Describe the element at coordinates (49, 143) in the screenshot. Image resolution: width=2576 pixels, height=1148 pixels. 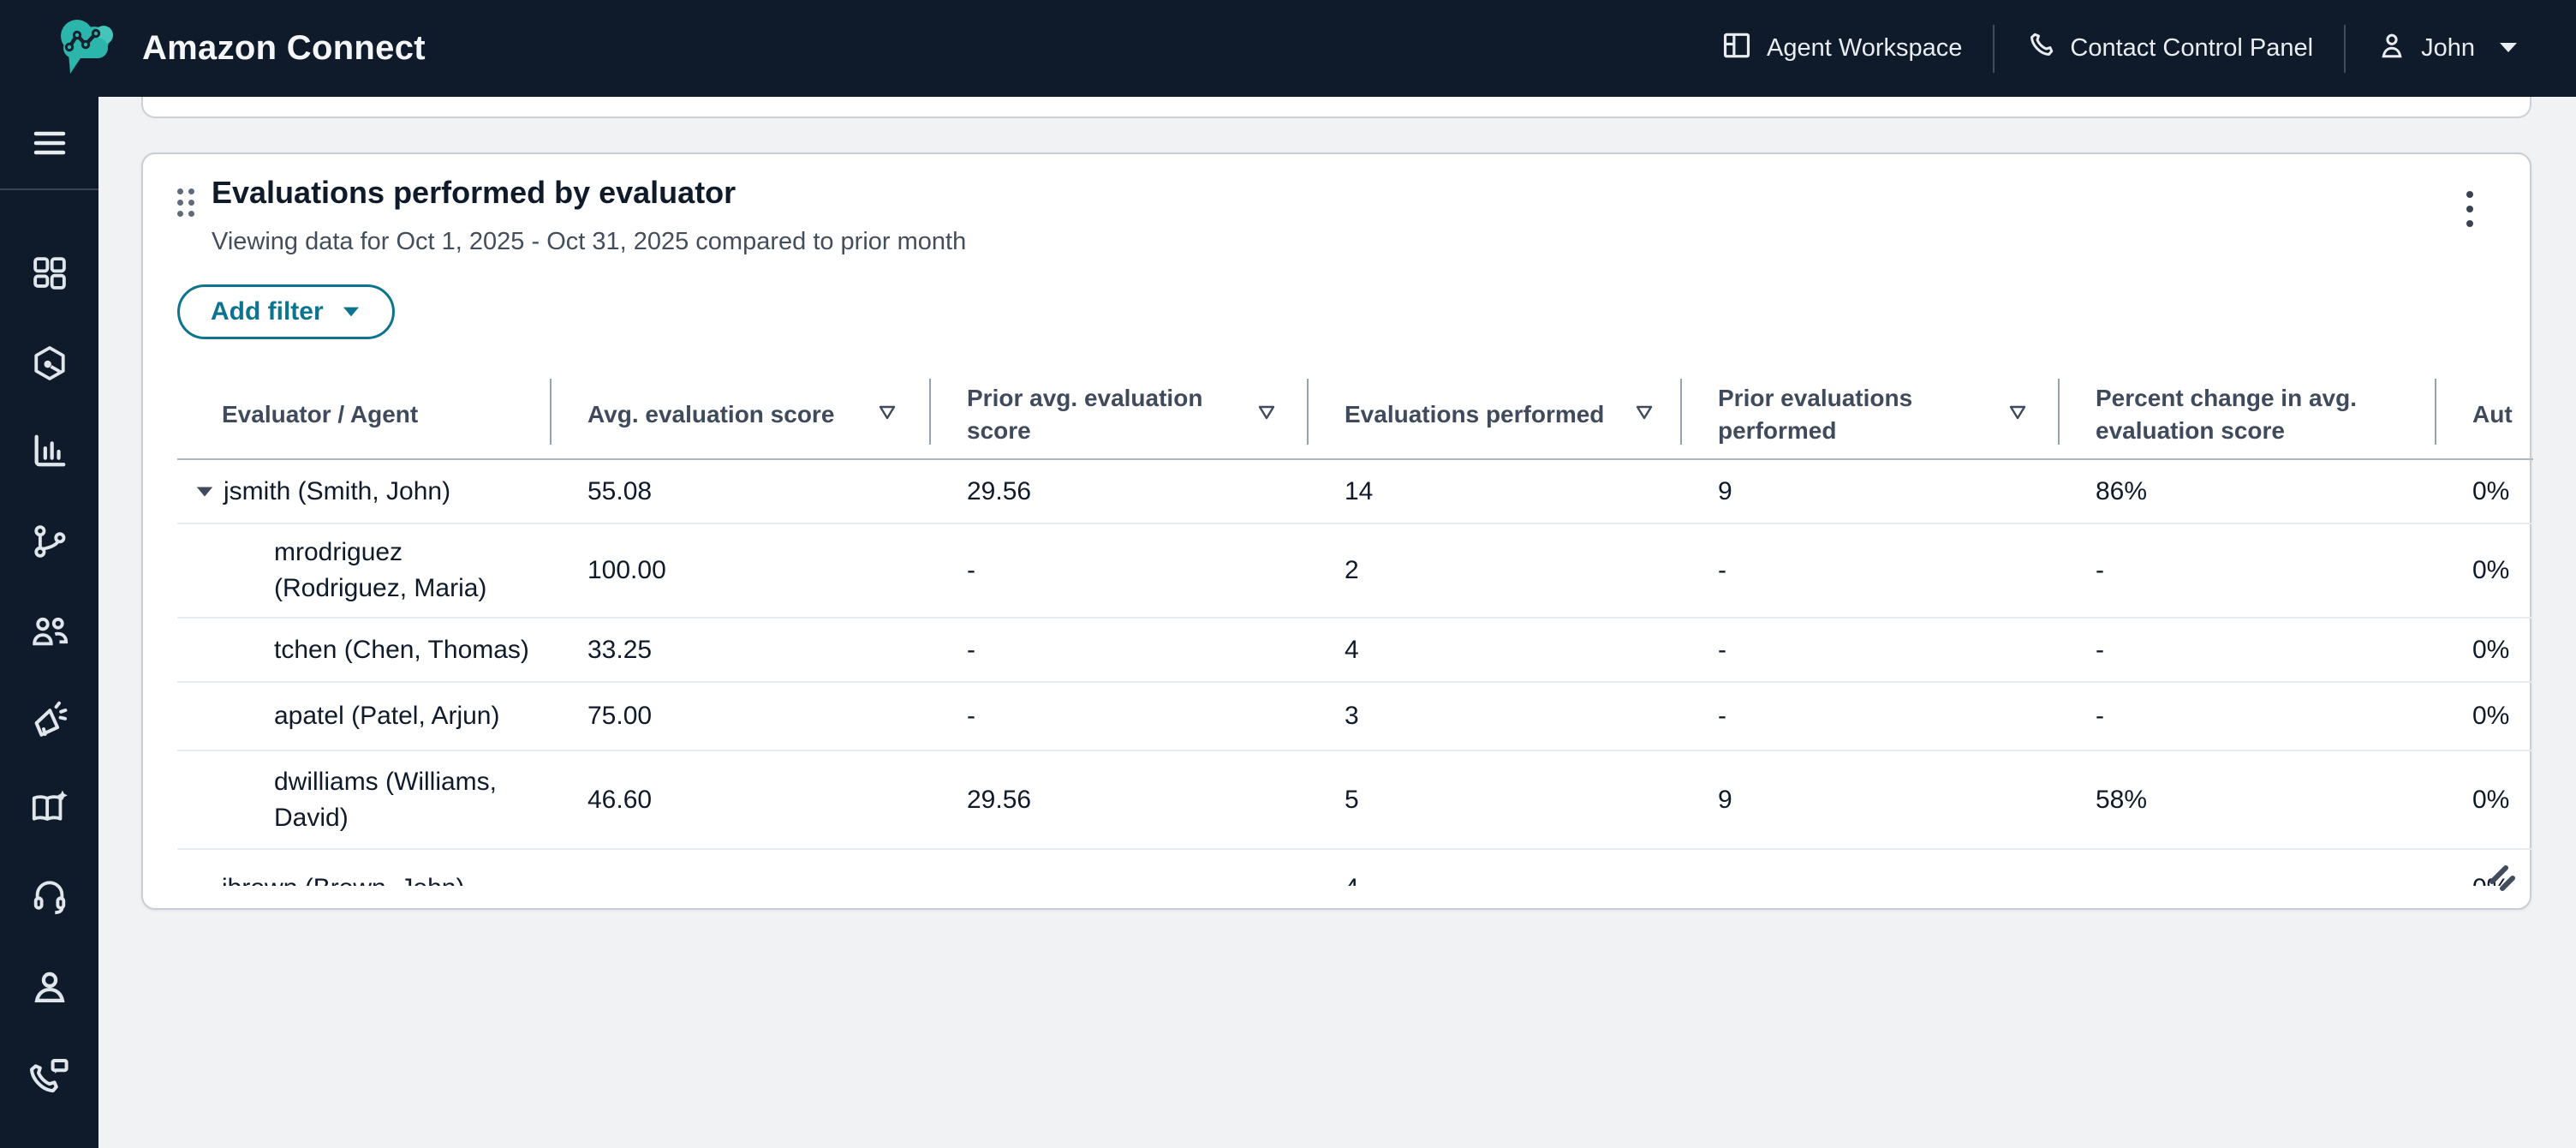
I see `menu-icon` at that location.